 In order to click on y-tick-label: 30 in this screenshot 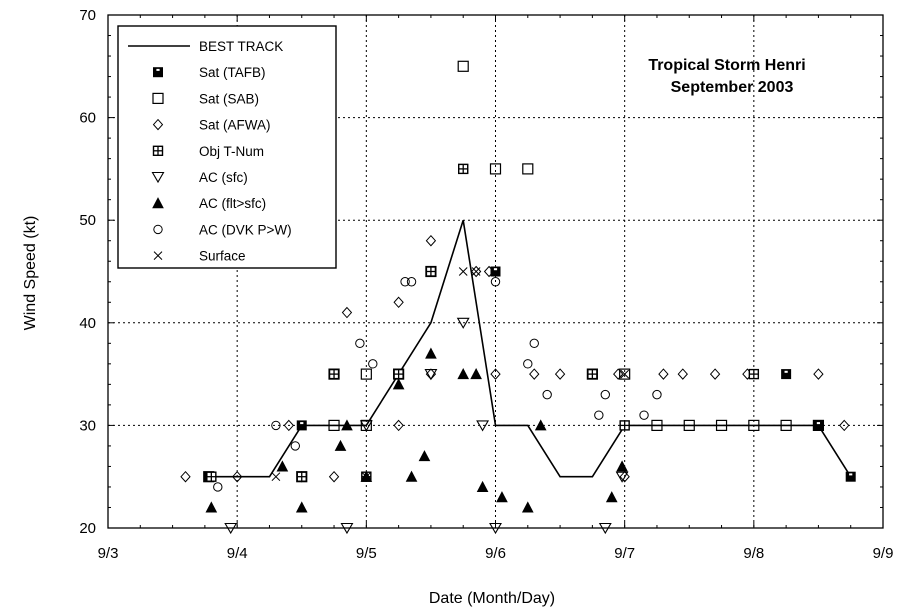, I will do `click(87, 425)`.